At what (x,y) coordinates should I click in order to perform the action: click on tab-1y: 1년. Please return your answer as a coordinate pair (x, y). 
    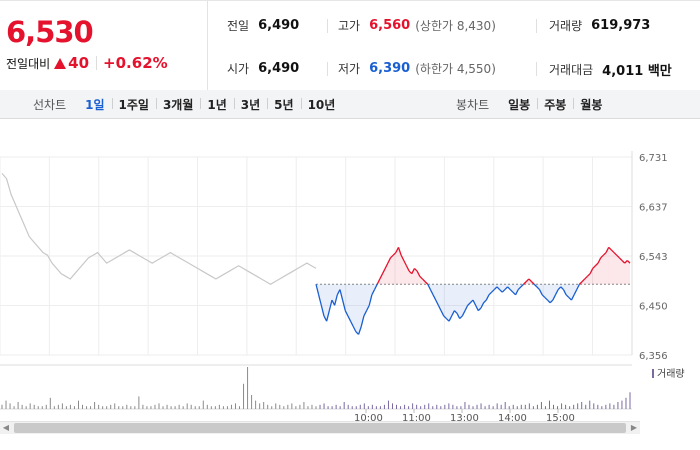
    Looking at the image, I should click on (216, 104).